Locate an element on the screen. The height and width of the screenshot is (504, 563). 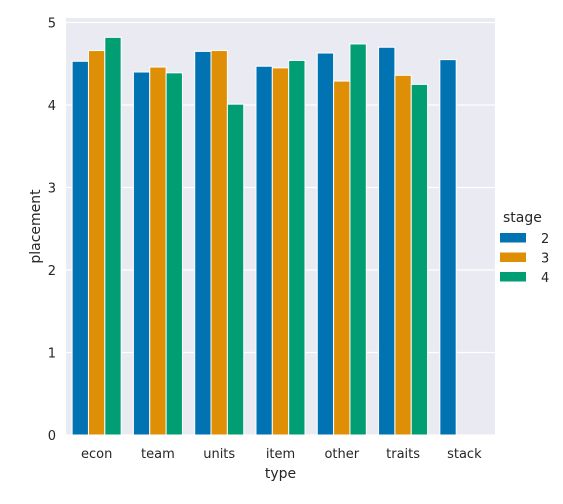
y-tick-label: 4 is located at coordinates (52, 106).